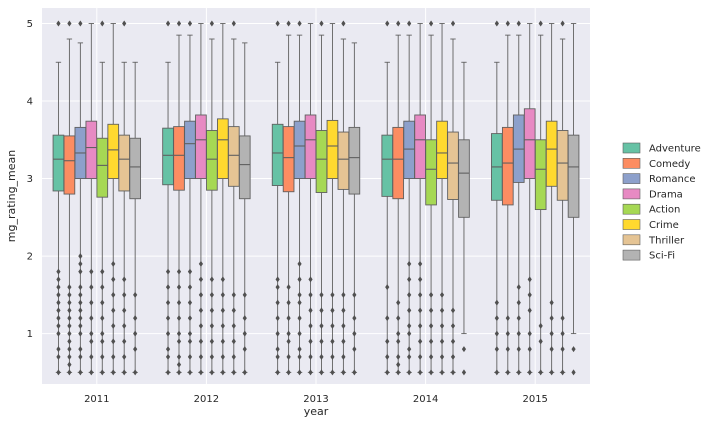 The width and height of the screenshot is (705, 424). I want to click on legend-label: Action, so click(664, 210).